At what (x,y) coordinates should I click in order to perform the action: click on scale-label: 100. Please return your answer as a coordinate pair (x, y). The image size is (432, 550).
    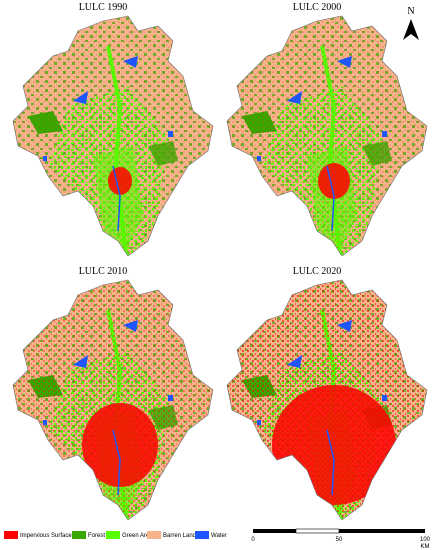
    Looking at the image, I should click on (425, 540).